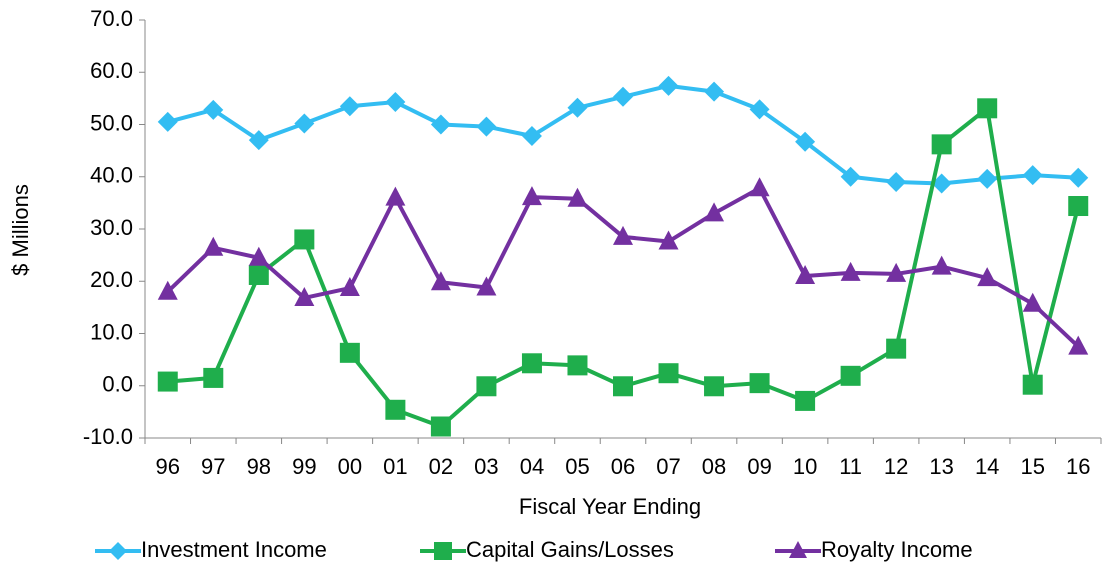 The width and height of the screenshot is (1102, 570). I want to click on x-tick-label: 08, so click(714, 466).